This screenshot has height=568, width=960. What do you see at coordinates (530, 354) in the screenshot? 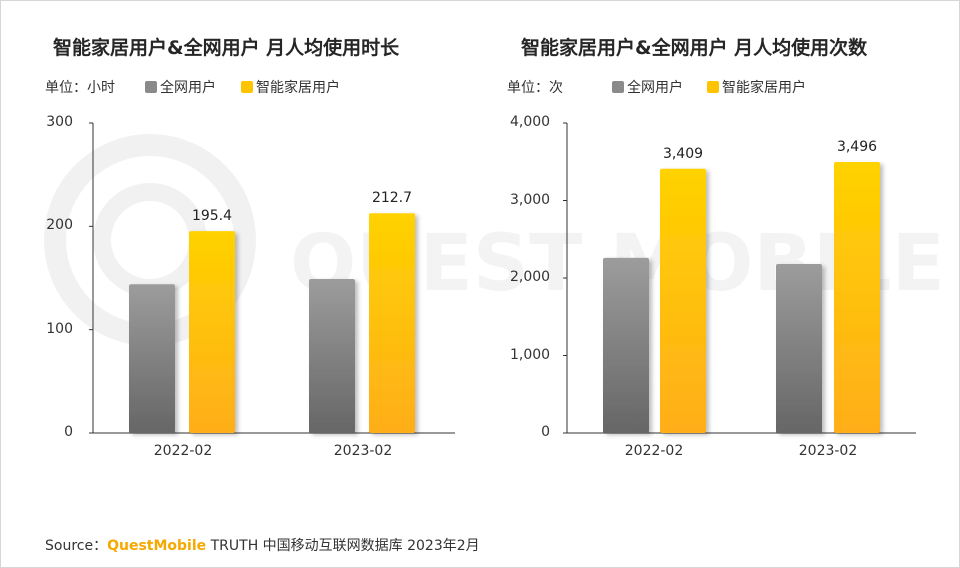
I see `chart-2-y-tick-label: 1,000` at bounding box center [530, 354].